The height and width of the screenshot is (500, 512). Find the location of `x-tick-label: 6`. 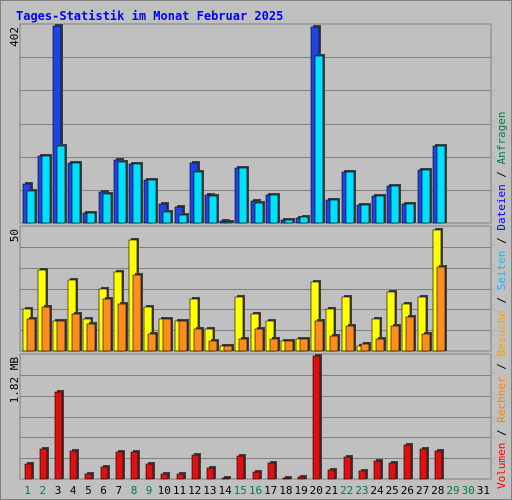

x-tick-label: 6 is located at coordinates (103, 490).